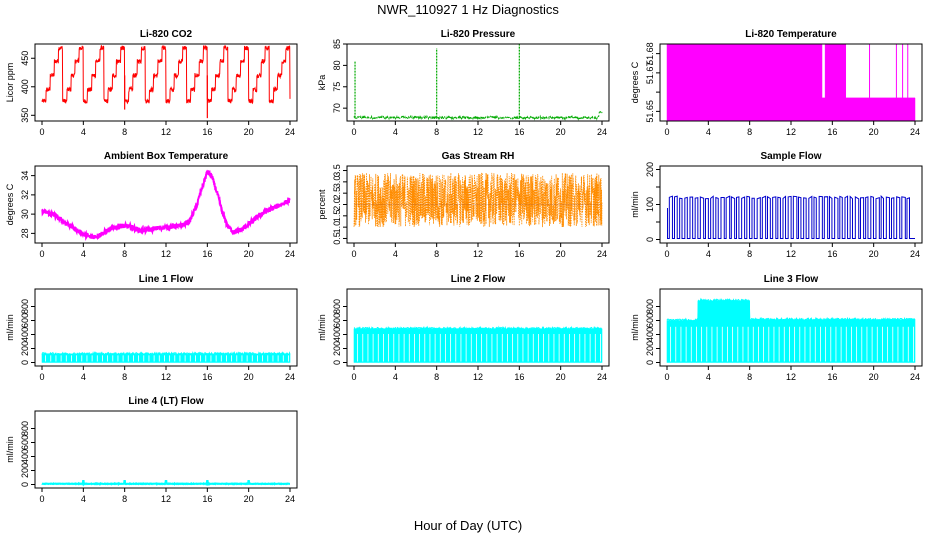 This screenshot has height=540, width=936. I want to click on y-tick-label: 2.5, so click(337, 193).